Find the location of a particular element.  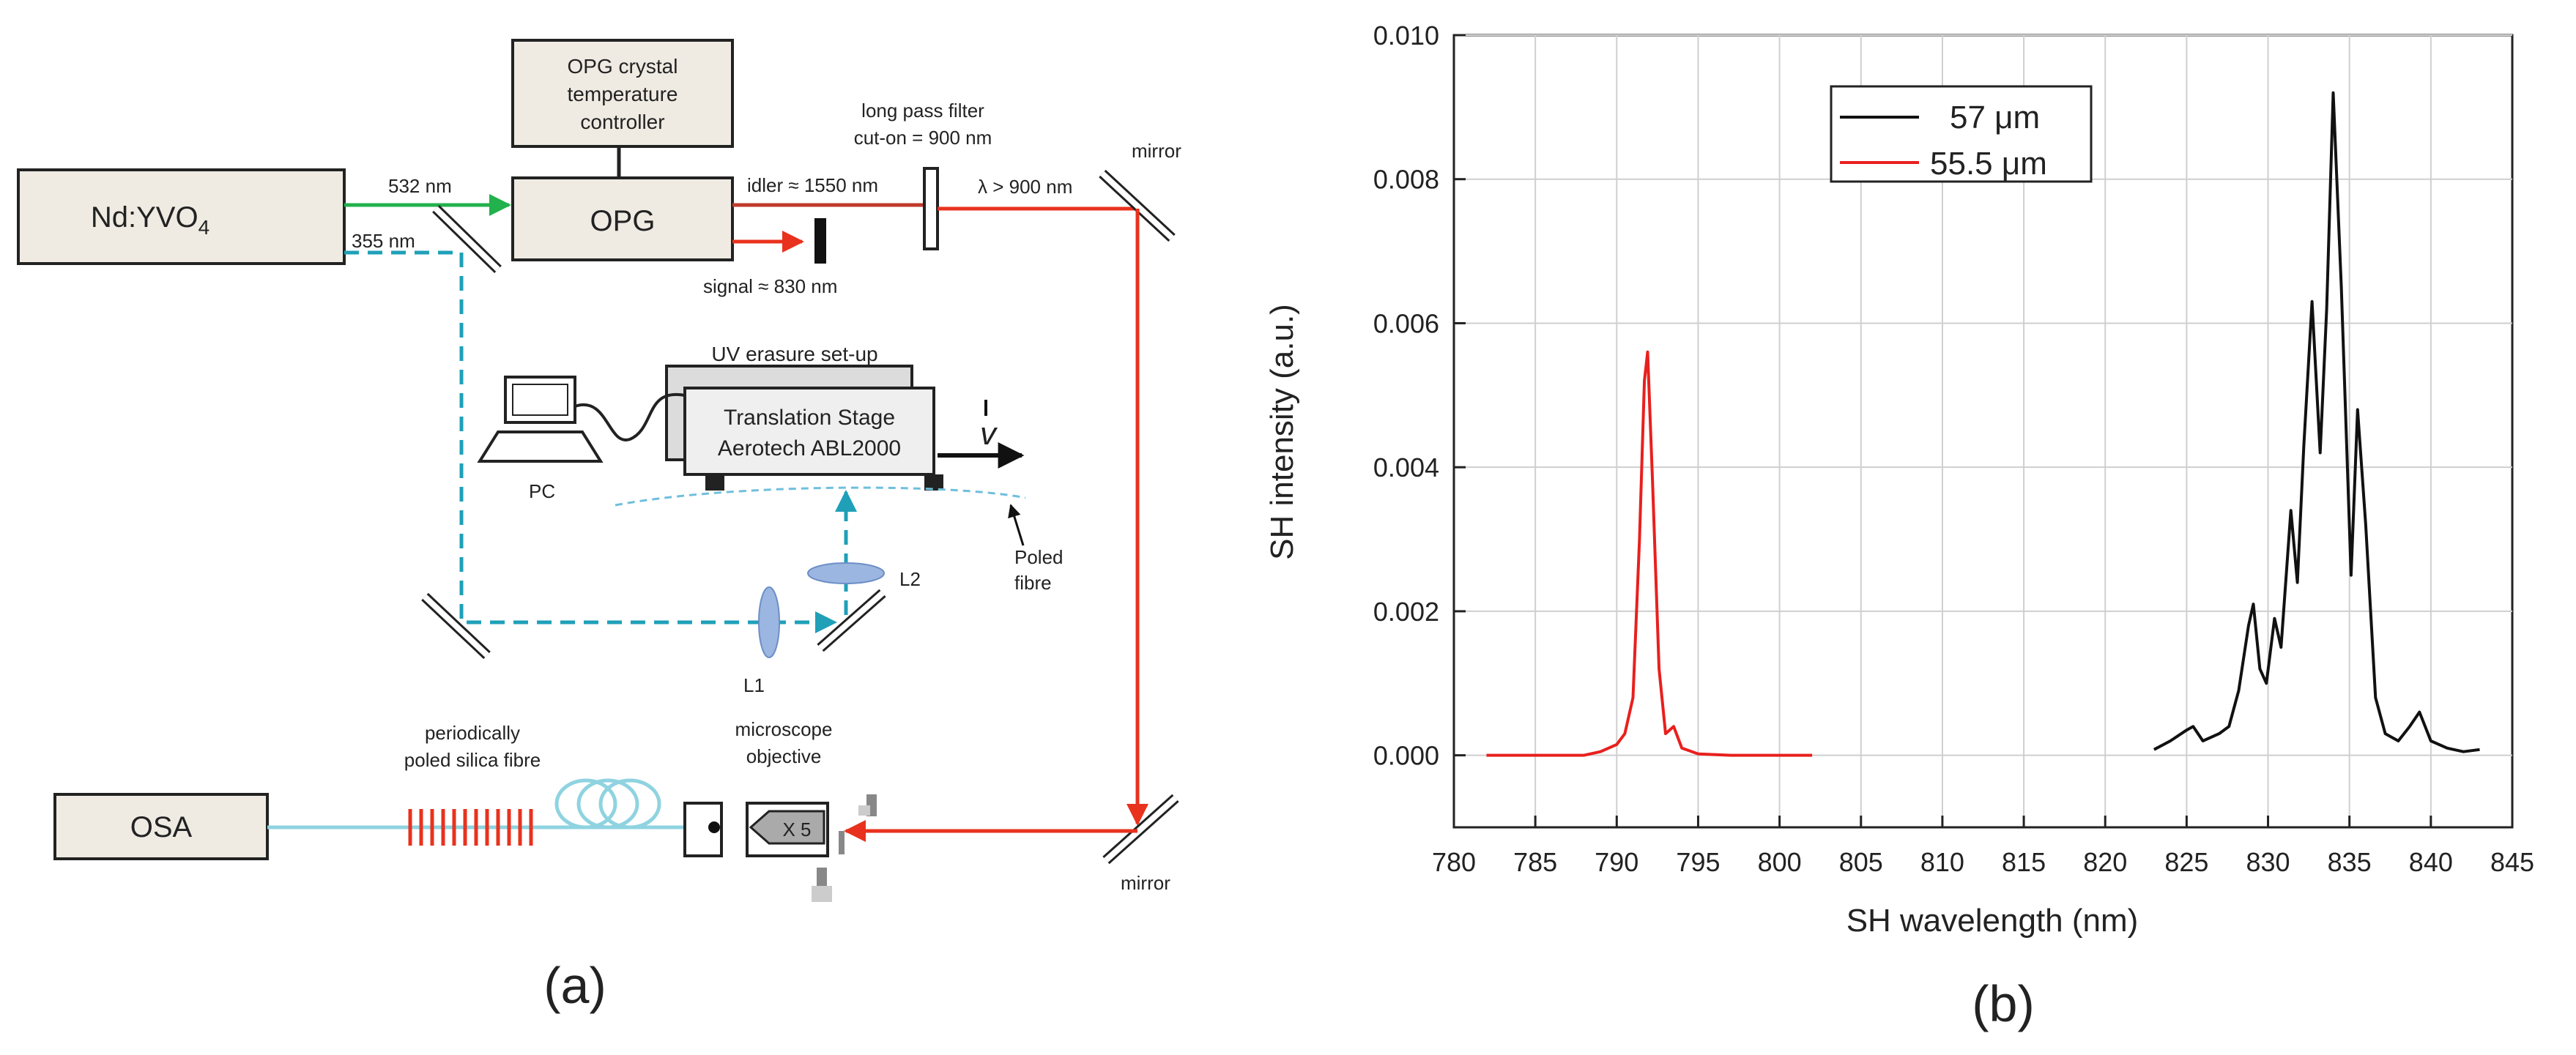

signal-label: signal ≈ 830 nm is located at coordinates (770, 286).